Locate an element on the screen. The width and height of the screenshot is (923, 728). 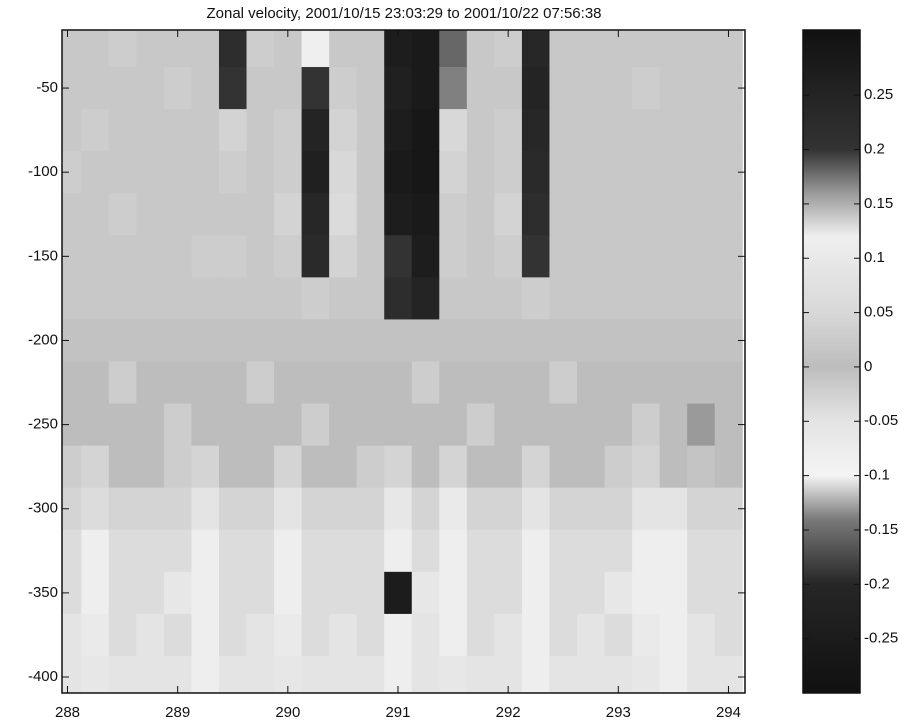
x-tick-label: 289 is located at coordinates (177, 712).